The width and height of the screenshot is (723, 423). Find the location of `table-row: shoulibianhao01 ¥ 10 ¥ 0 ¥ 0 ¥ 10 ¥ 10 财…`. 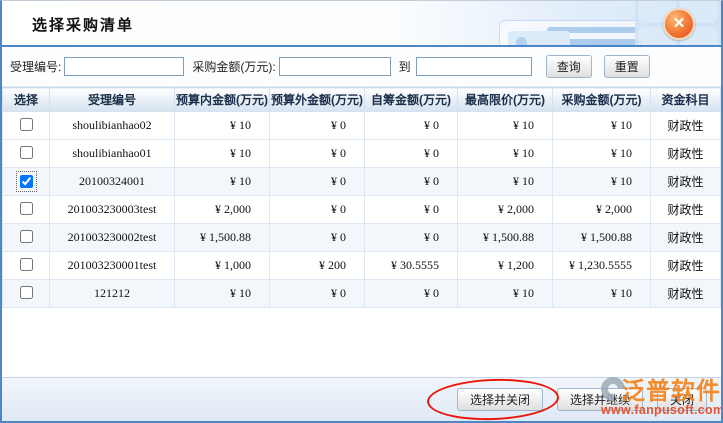

table-row: shoulibianhao01 ¥ 10 ¥ 0 ¥ 0 ¥ 10 ¥ 10 财… is located at coordinates (361, 153).